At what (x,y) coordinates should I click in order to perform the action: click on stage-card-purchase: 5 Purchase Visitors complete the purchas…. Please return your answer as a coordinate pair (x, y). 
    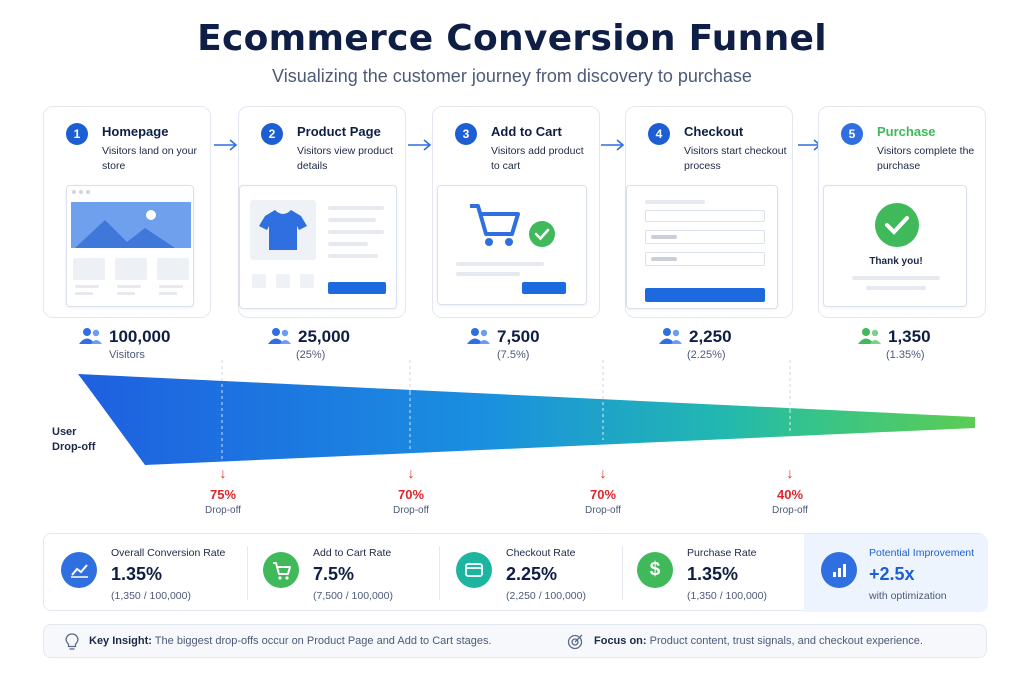
    Looking at the image, I should click on (902, 212).